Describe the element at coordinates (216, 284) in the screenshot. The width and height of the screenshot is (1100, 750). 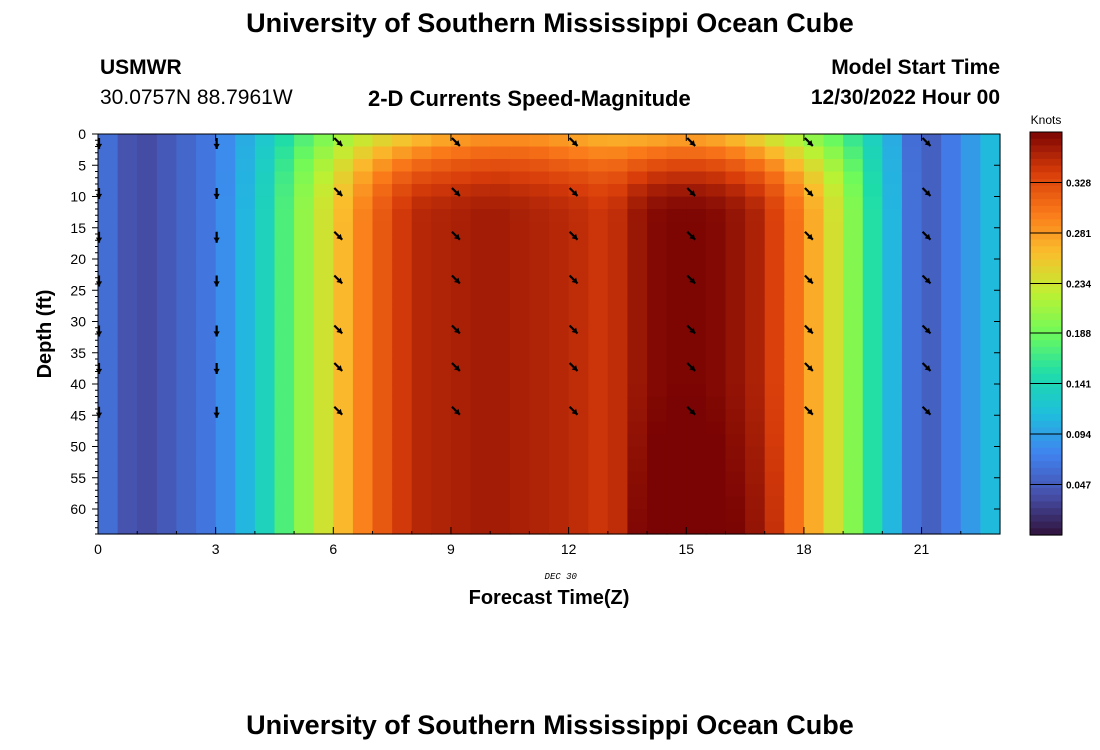
I see `vector-arrow` at that location.